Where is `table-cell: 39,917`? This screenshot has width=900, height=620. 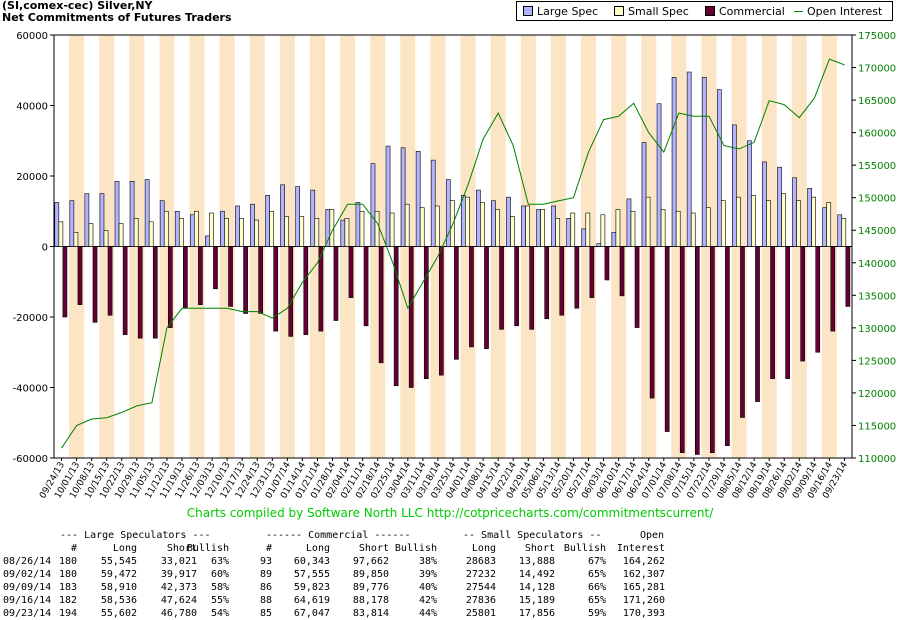
table-cell: 39,917 is located at coordinates (178, 574).